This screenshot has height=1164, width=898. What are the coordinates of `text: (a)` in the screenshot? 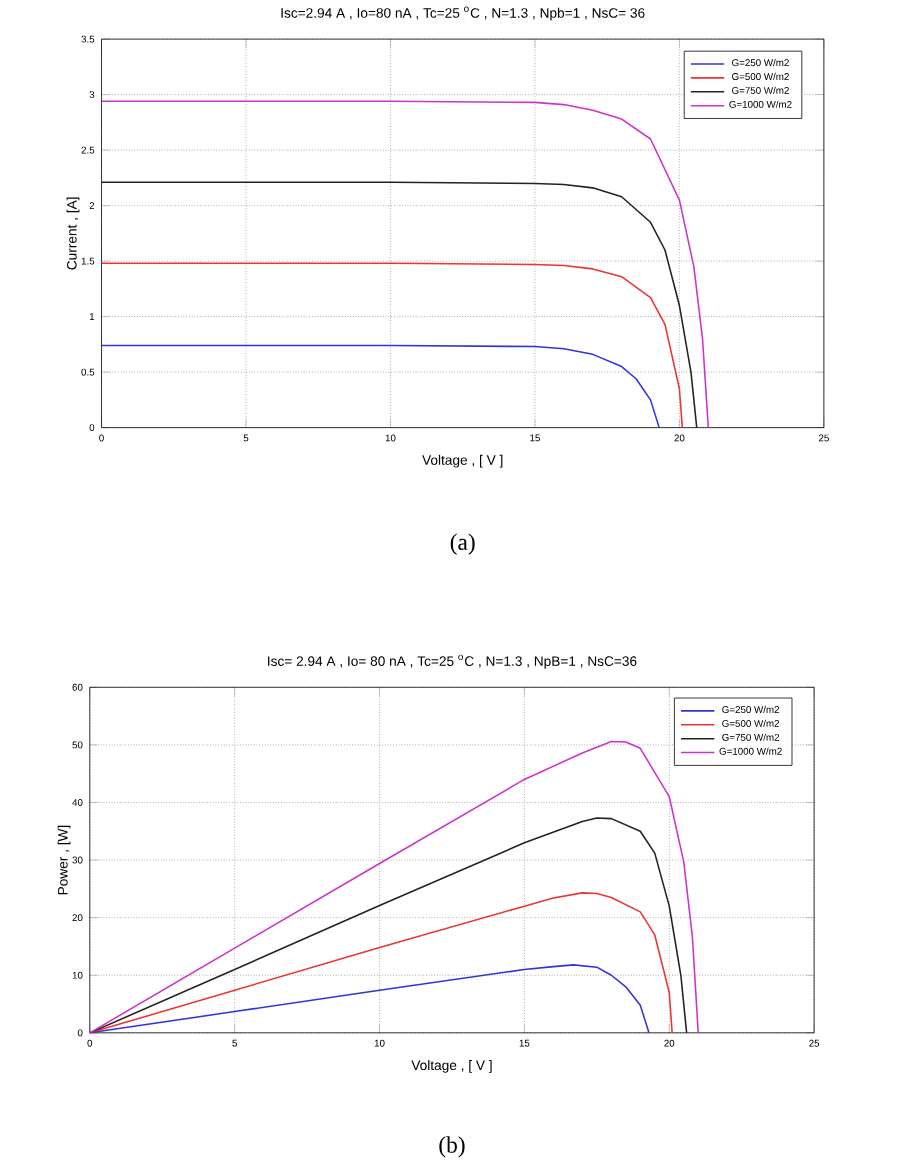 It's located at (462, 544).